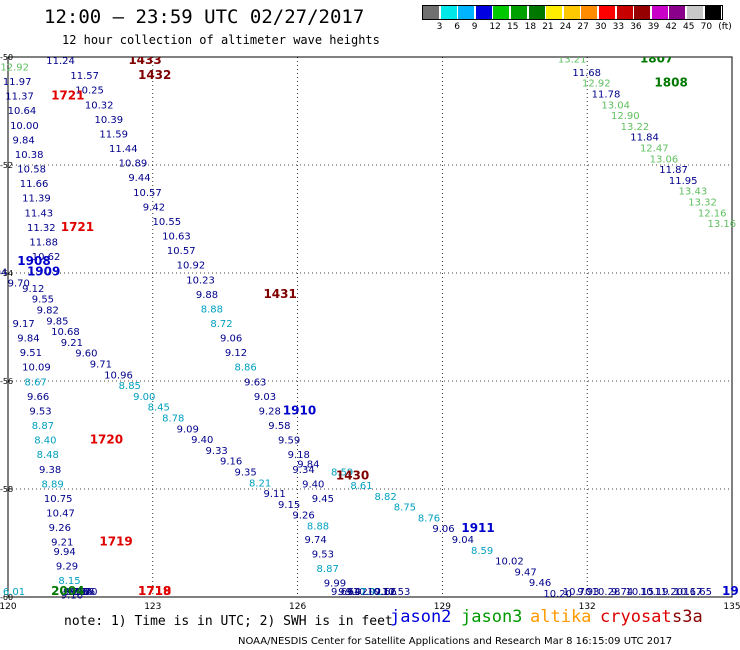 This screenshot has height=650, width=740. Describe the element at coordinates (57, 321) in the screenshot. I see `swh-label: 9.85` at that location.